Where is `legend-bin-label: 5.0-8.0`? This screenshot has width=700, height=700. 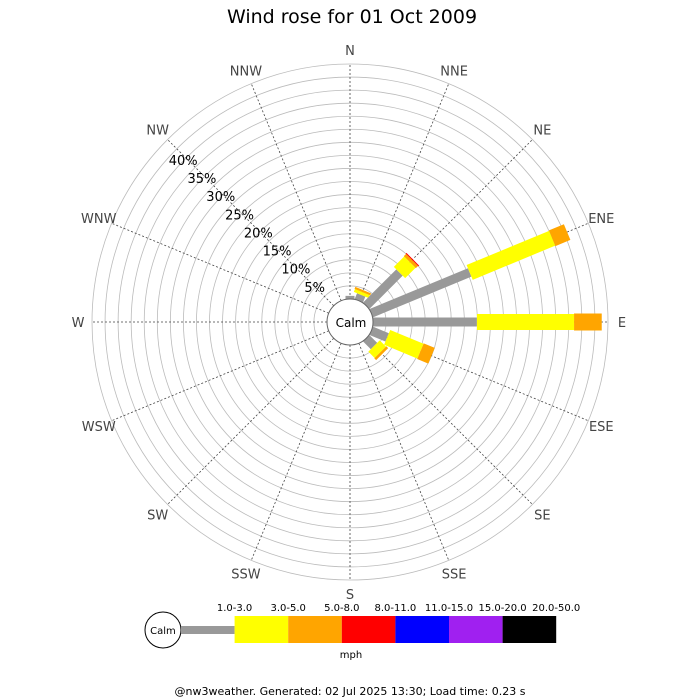
legend-bin-label: 5.0-8.0 is located at coordinates (341, 608).